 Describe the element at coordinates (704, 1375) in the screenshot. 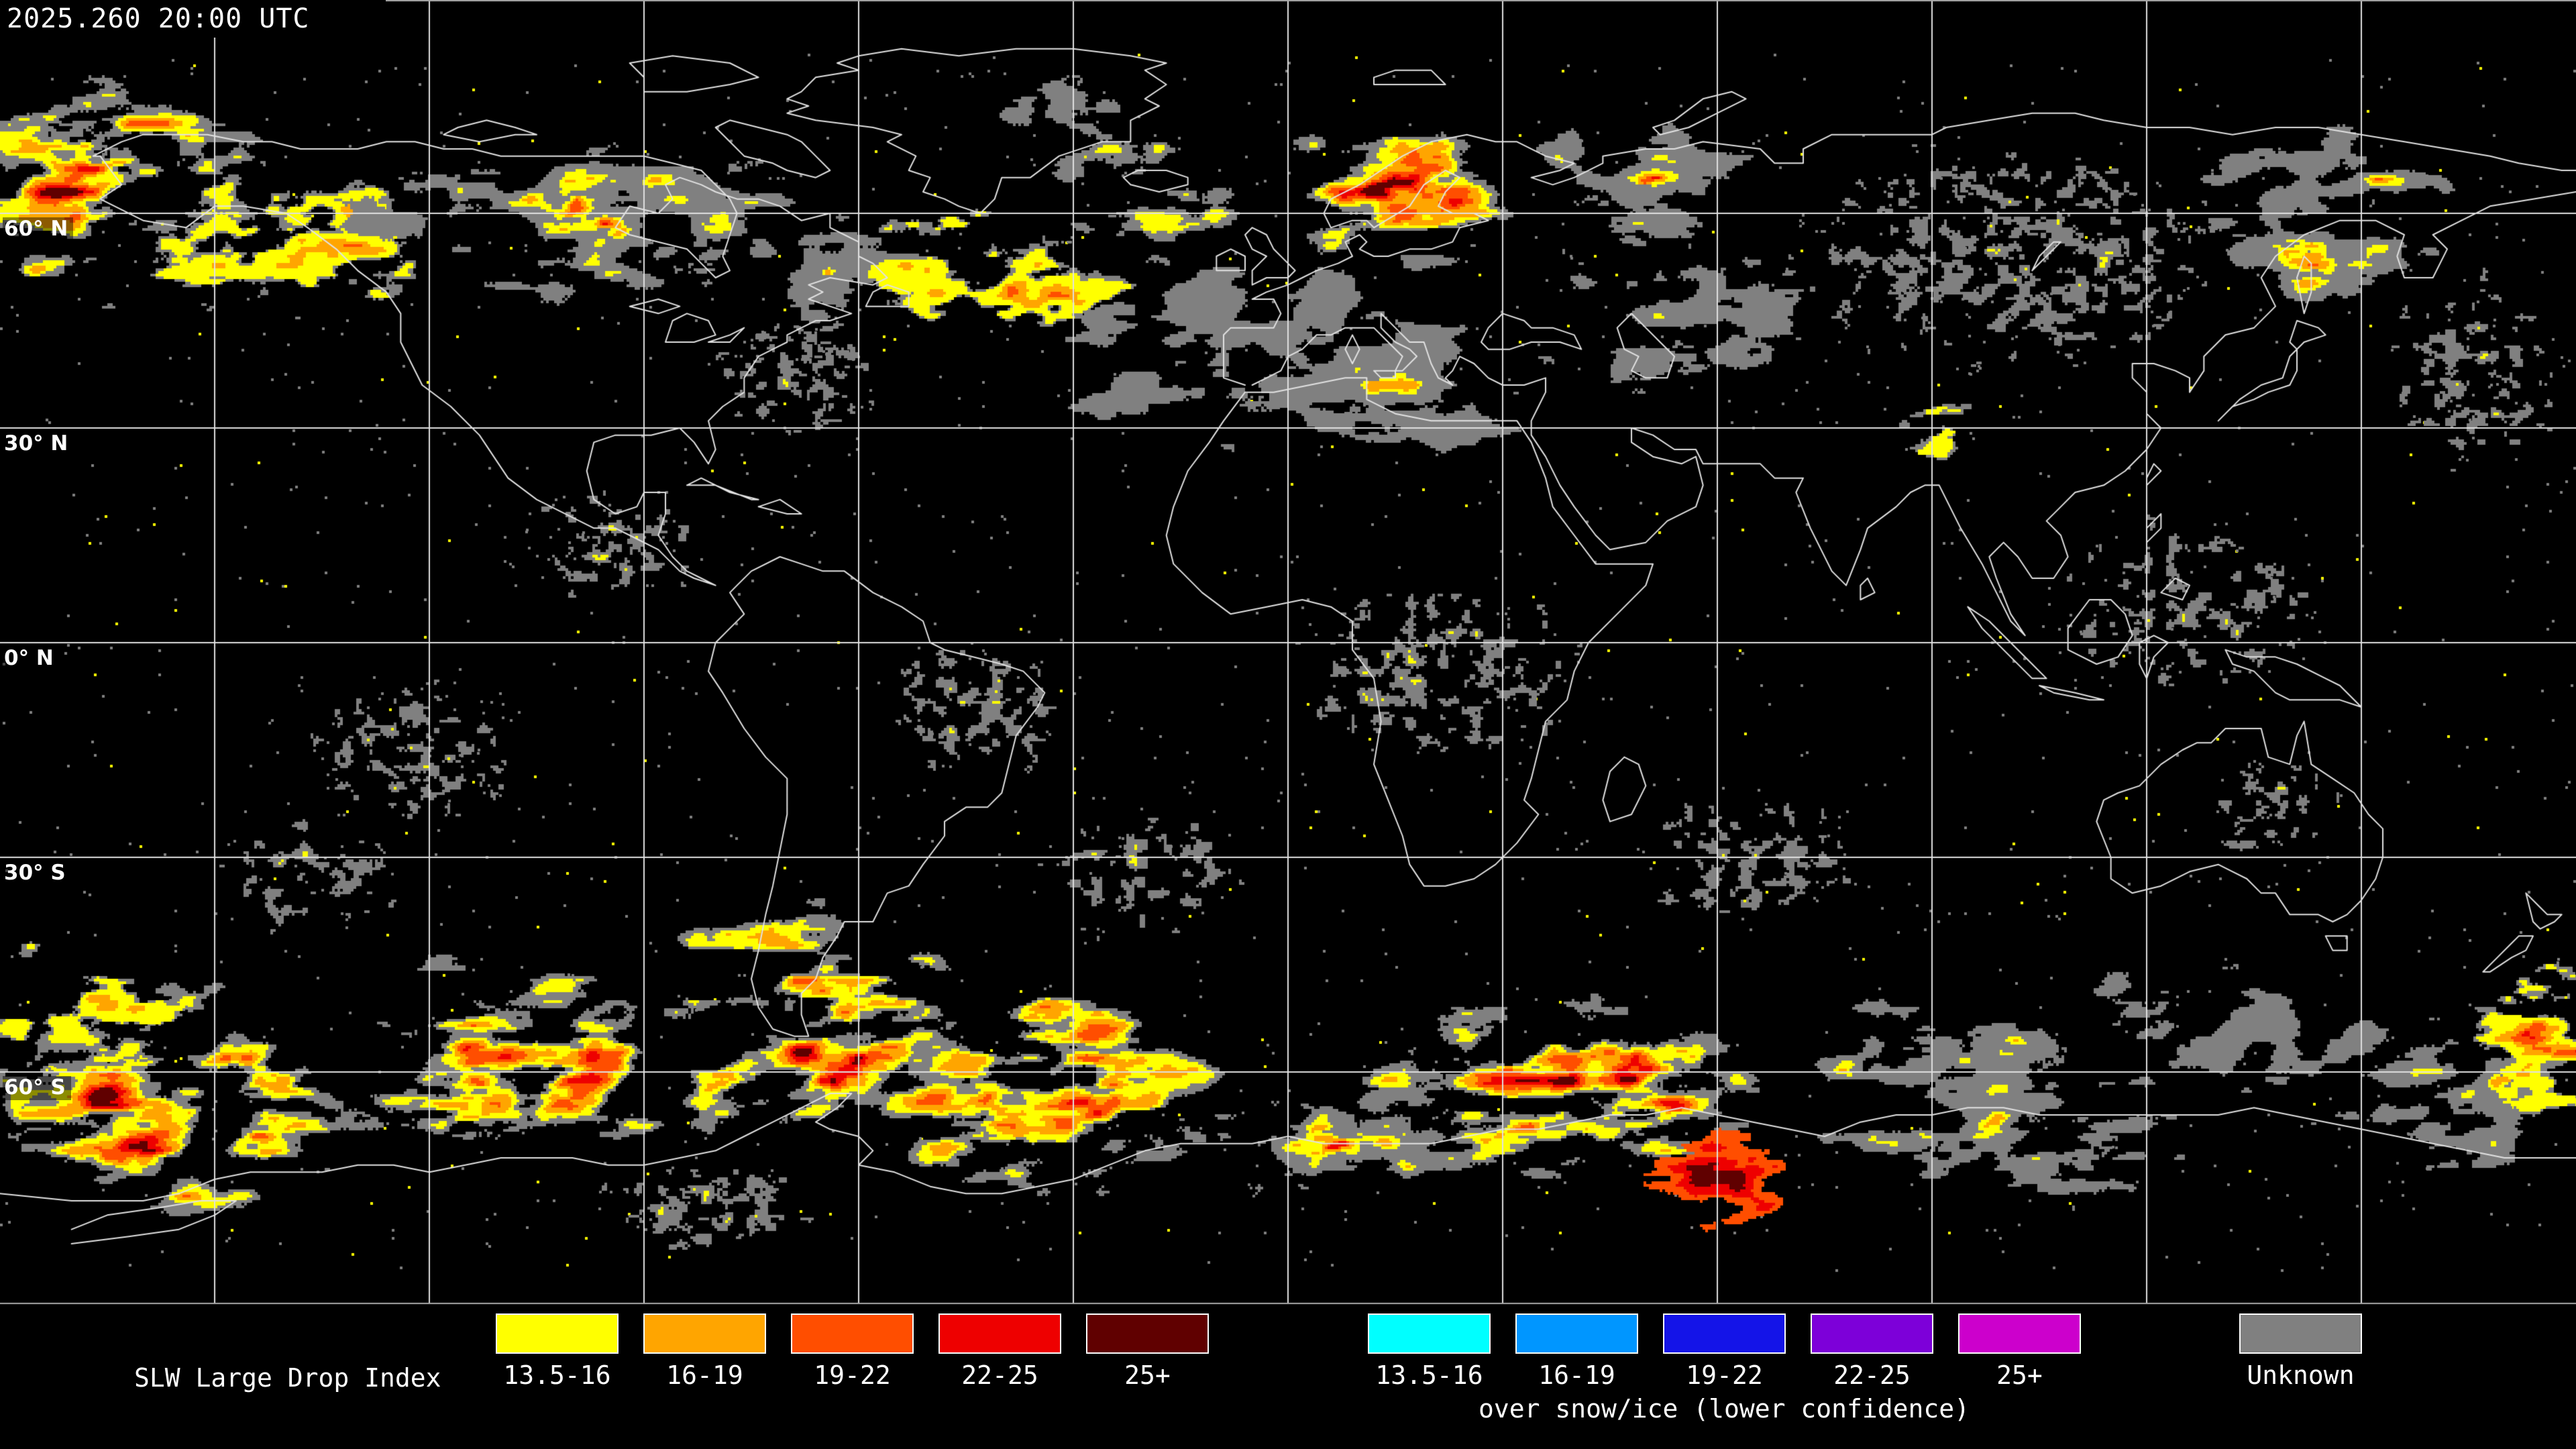

I see `slw-bin-label: 16-19` at that location.